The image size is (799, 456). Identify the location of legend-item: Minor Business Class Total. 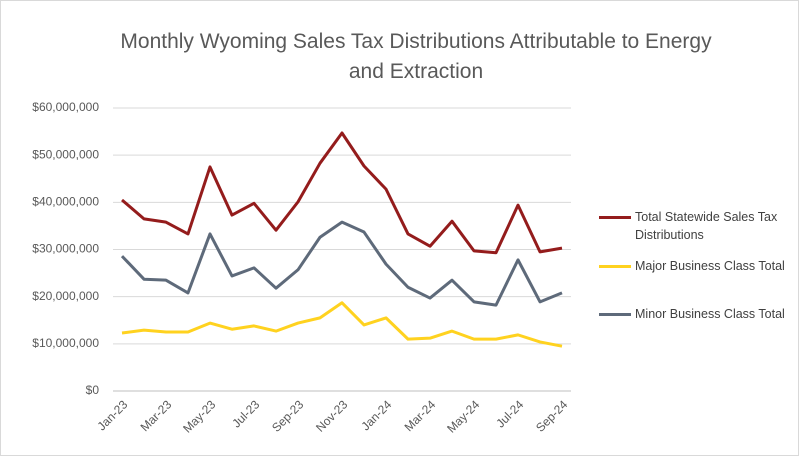
(698, 314).